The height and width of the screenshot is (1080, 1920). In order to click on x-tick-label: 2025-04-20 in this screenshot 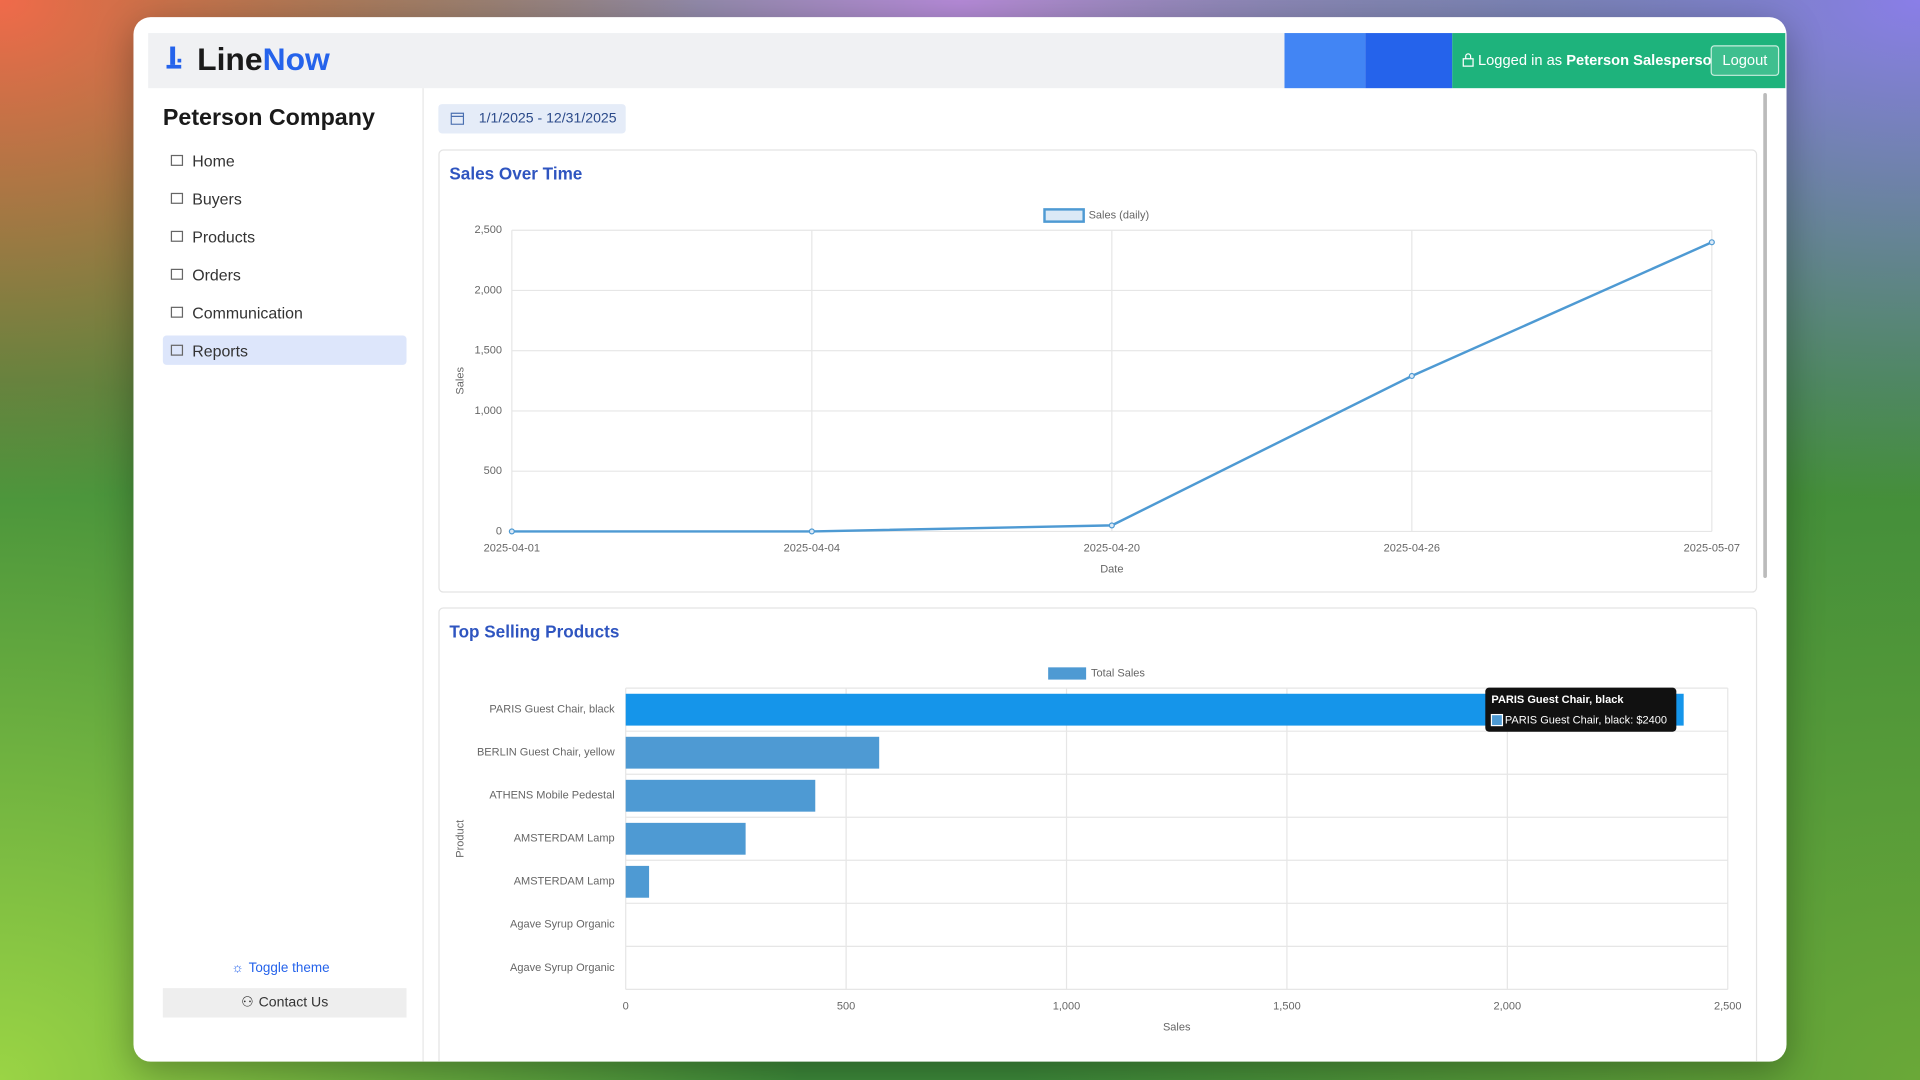, I will do `click(1112, 548)`.